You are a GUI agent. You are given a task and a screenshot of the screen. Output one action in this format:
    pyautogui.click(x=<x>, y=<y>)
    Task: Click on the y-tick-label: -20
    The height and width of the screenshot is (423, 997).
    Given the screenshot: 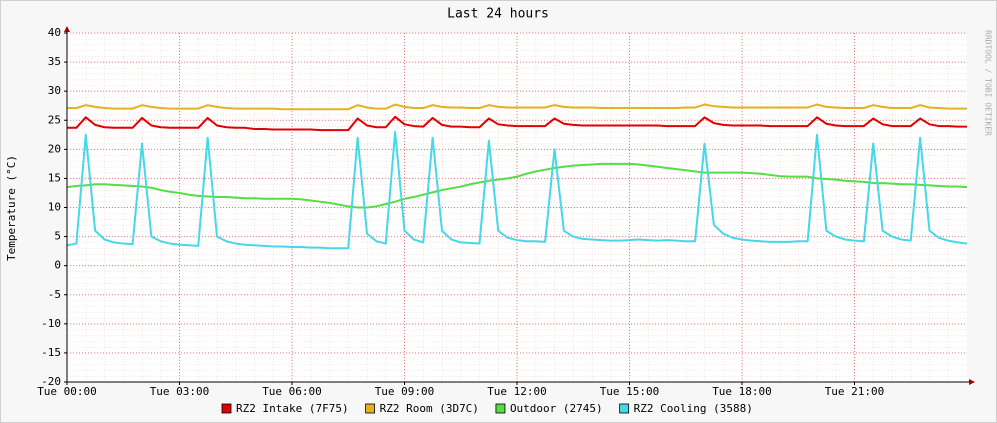 What is the action you would take?
    pyautogui.click(x=51, y=381)
    